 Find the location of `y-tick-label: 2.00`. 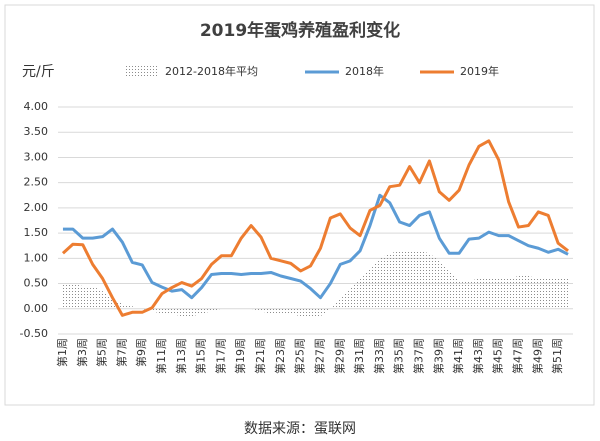

y-tick-label: 2.00 is located at coordinates (36, 207).